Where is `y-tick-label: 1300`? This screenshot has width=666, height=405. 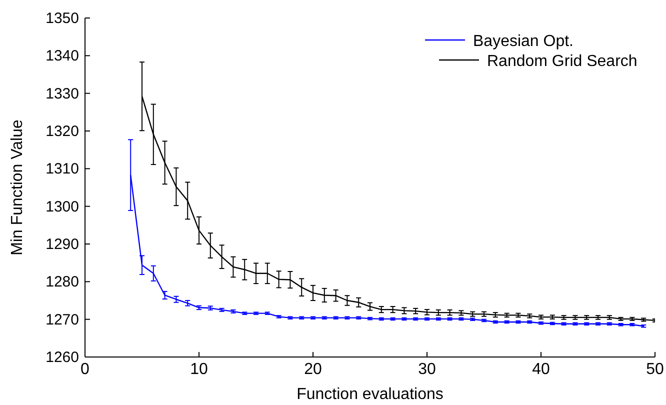
y-tick-label: 1300 is located at coordinates (62, 207).